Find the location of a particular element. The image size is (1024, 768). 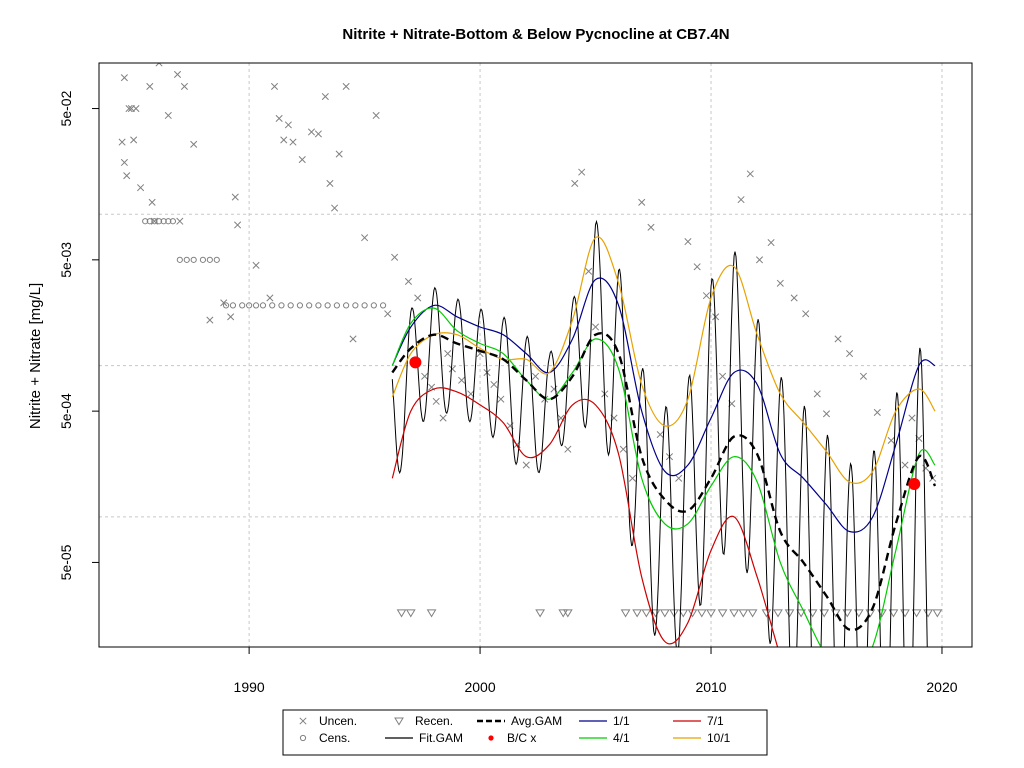

legend-label: Recen. is located at coordinates (434, 721).